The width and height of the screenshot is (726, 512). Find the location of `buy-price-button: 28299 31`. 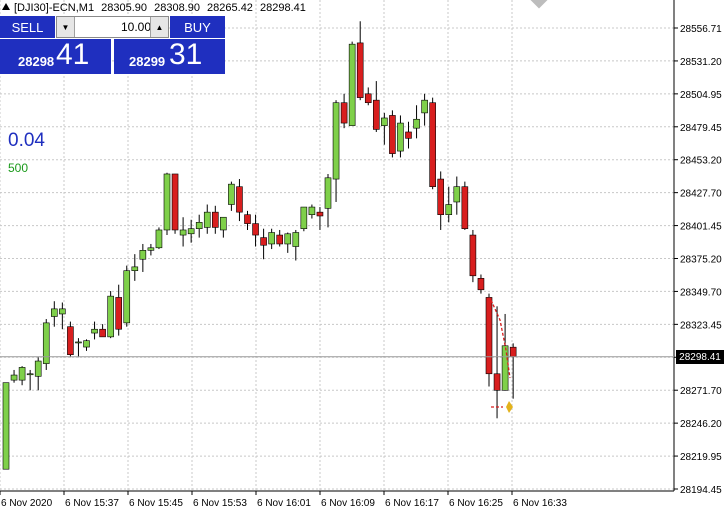

buy-price-button: 28299 31 is located at coordinates (169, 56).